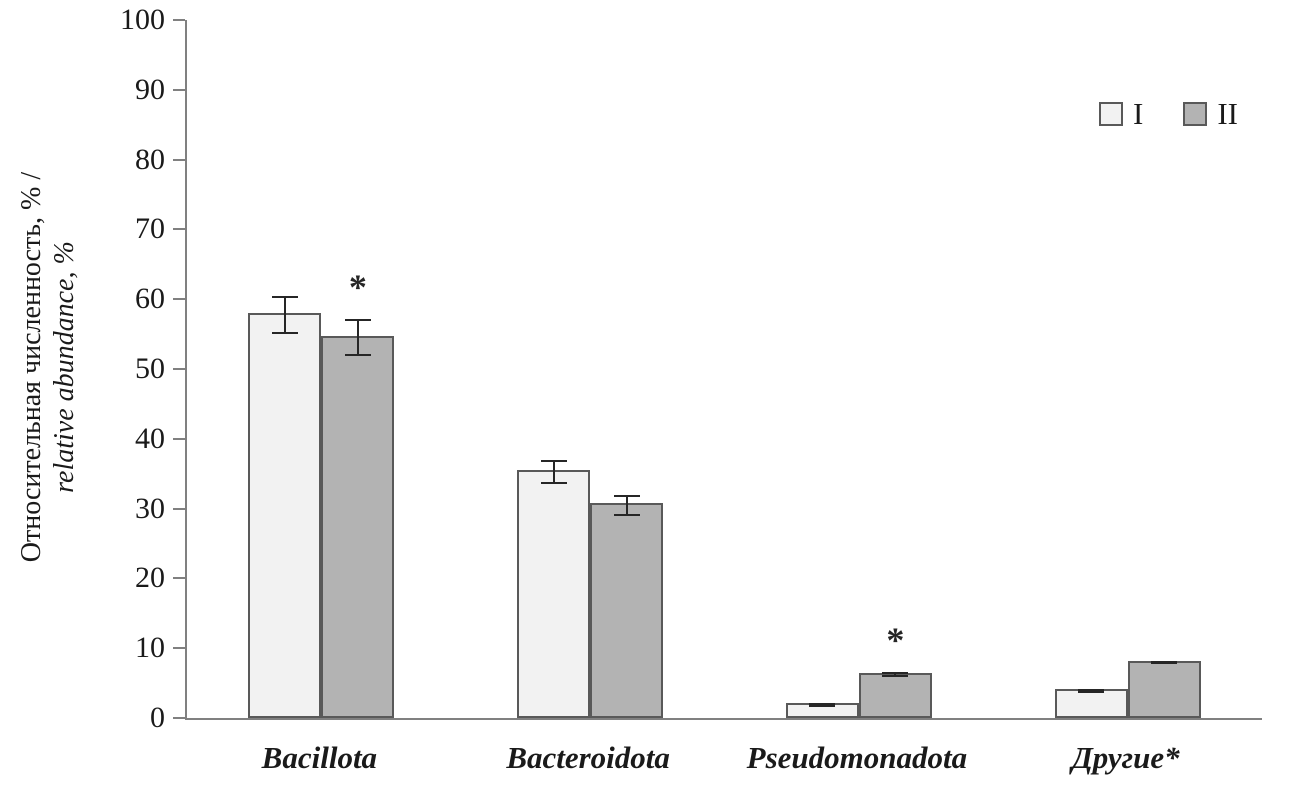  Describe the element at coordinates (157, 717) in the screenshot. I see `y-tick-label: 0` at that location.